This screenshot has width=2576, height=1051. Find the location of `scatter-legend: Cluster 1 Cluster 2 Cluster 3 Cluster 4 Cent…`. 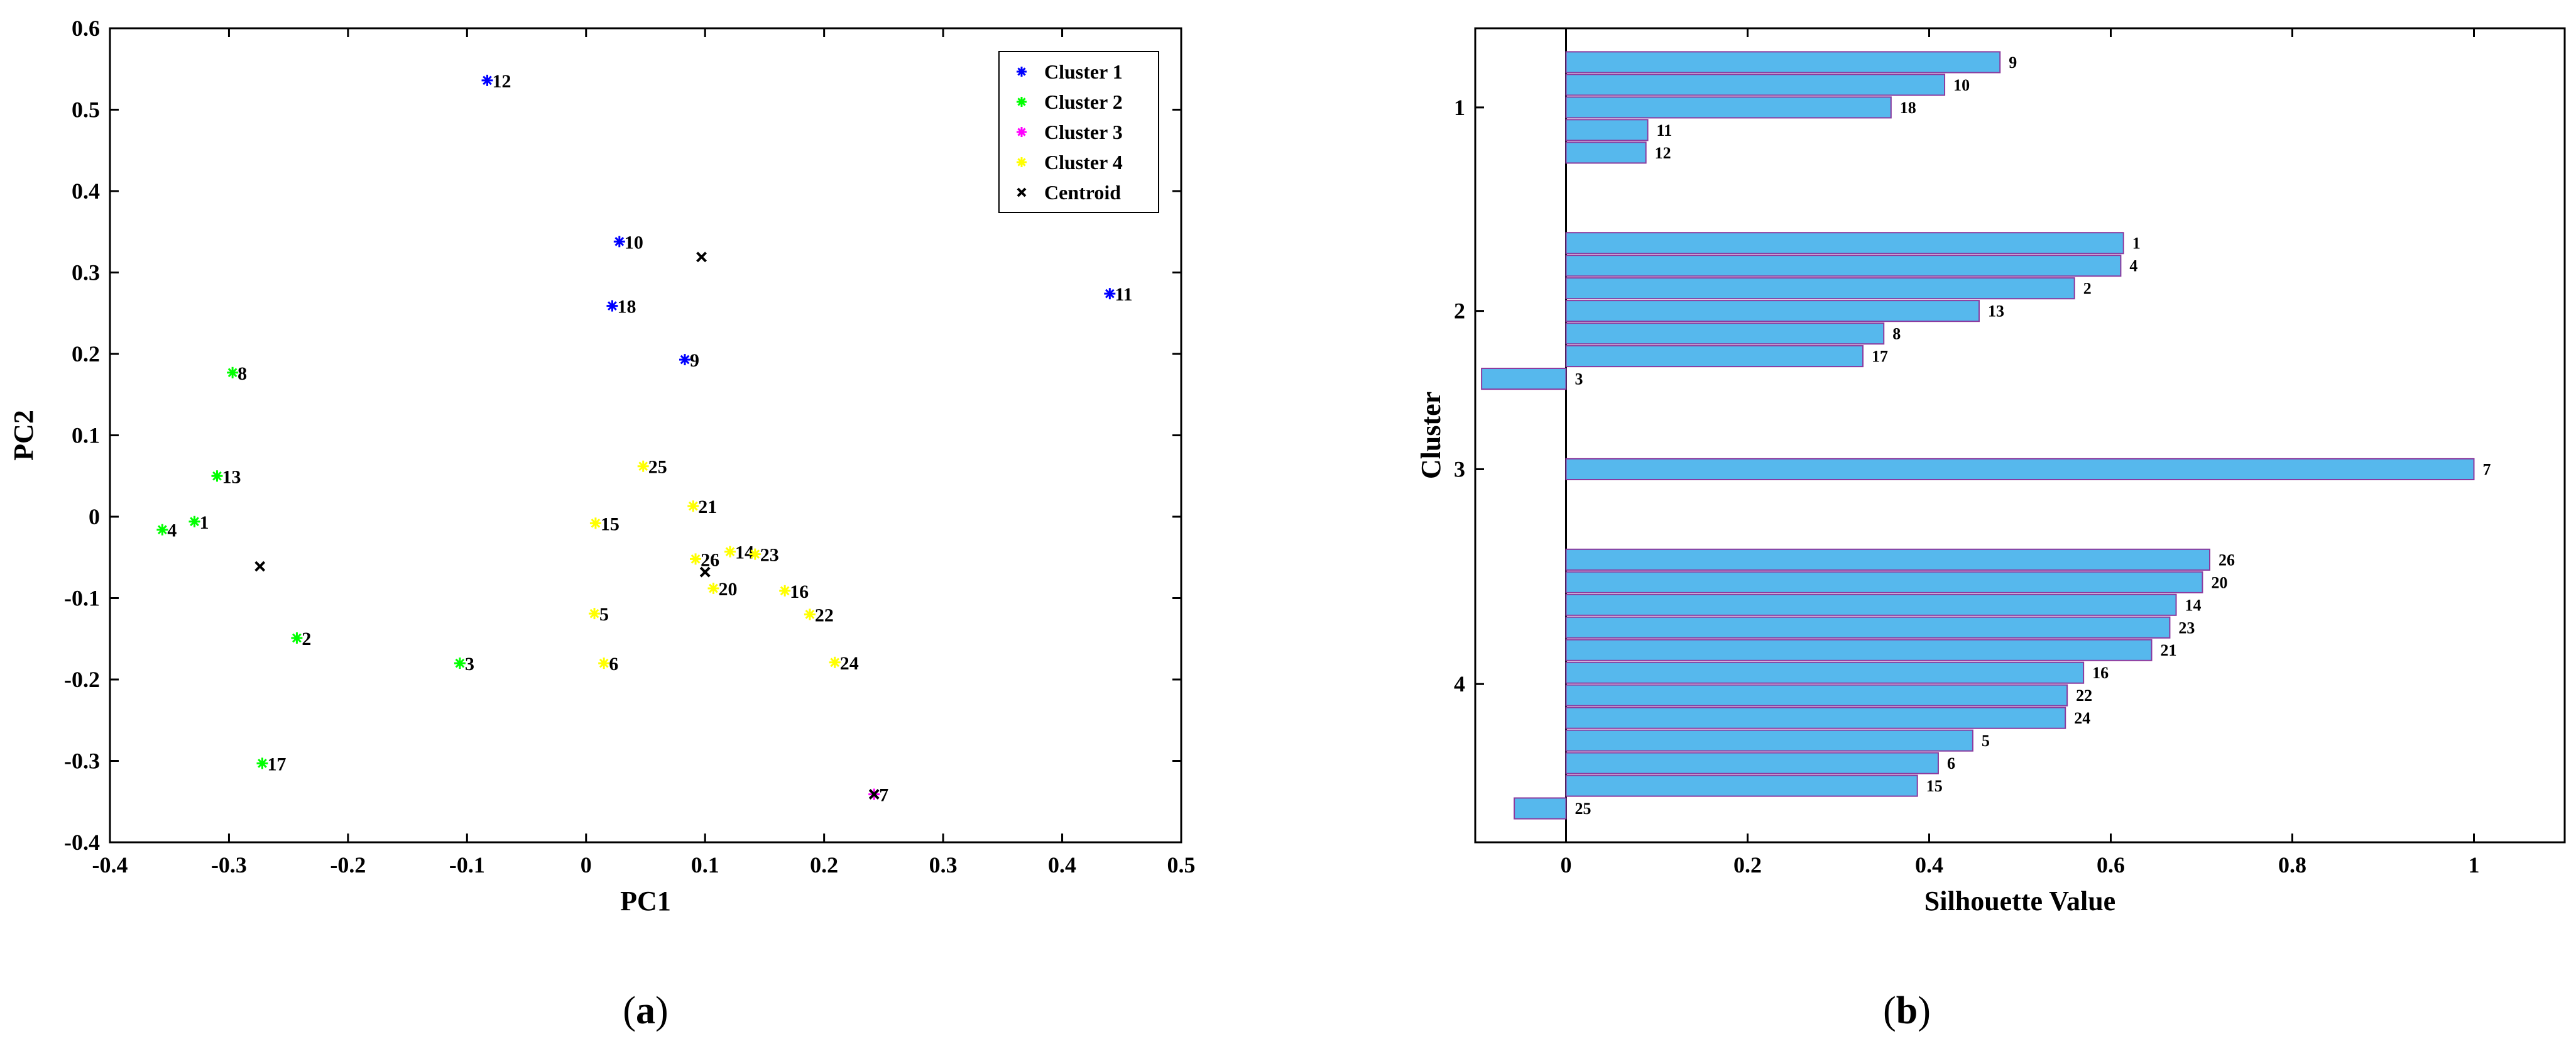

scatter-legend: Cluster 1 Cluster 2 Cluster 3 Cluster 4 Cent… is located at coordinates (1078, 132).